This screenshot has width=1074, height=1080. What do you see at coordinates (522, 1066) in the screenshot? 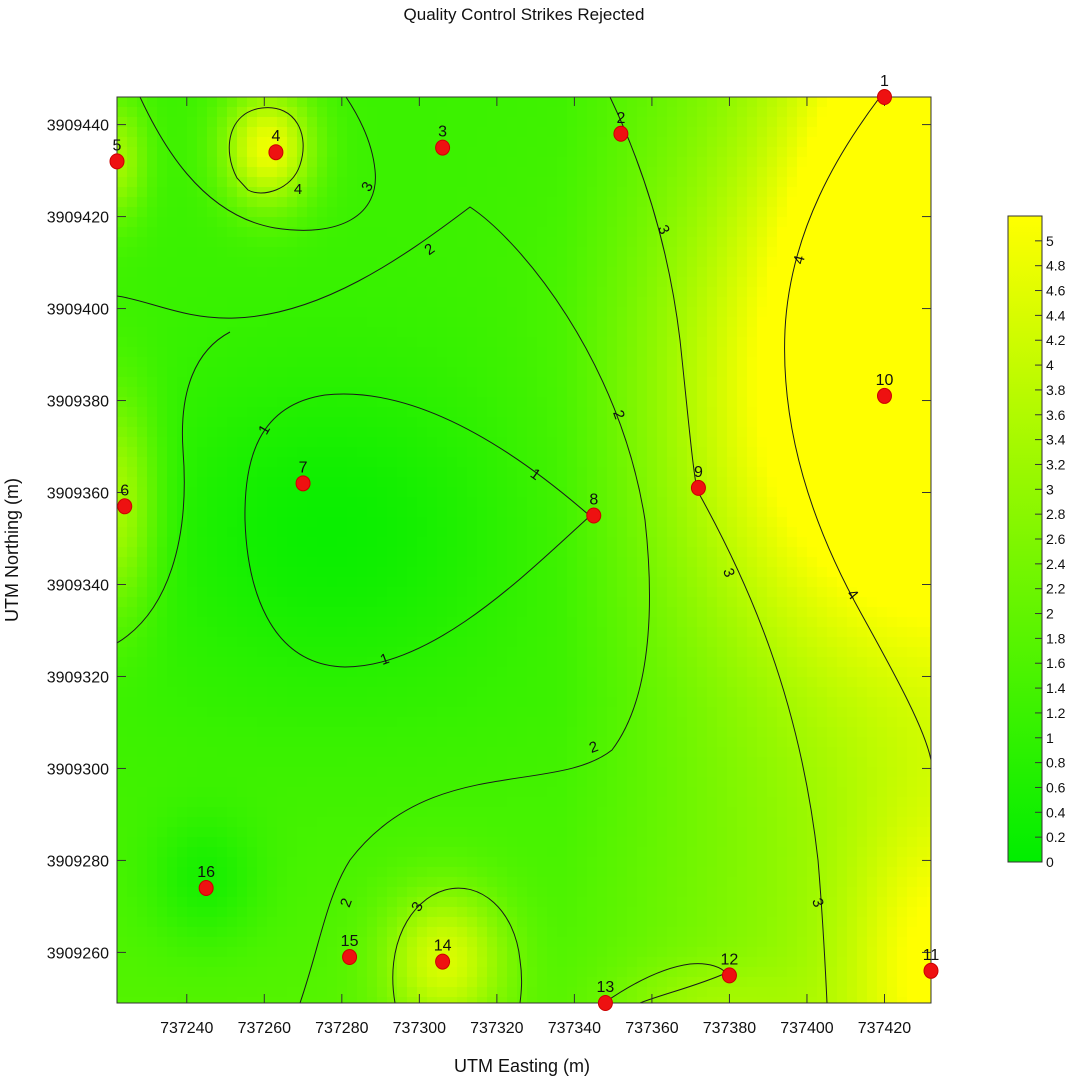
I see `x-axis-label: UTM Easting (m)` at bounding box center [522, 1066].